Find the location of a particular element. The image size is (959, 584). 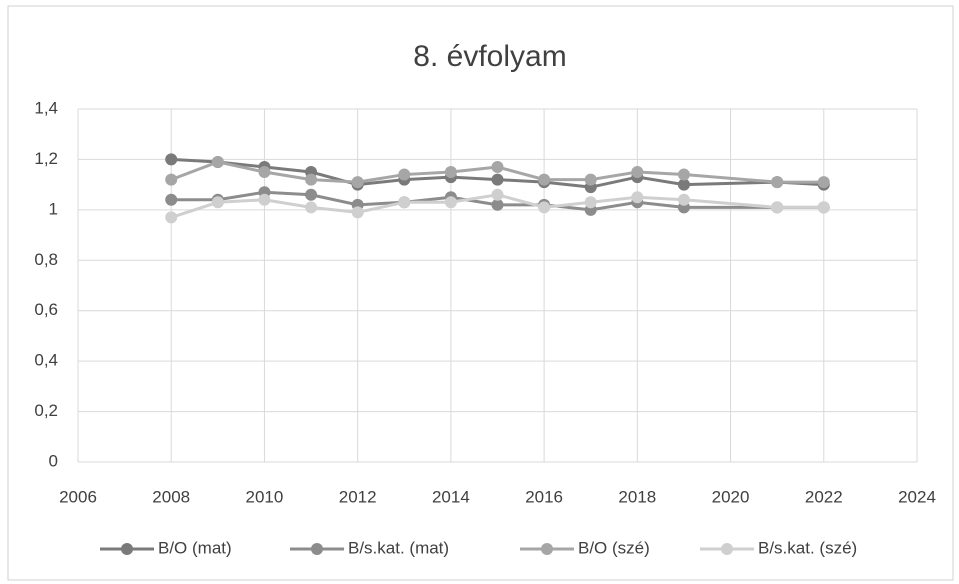

legend-label: B/O (mat) is located at coordinates (195, 547).